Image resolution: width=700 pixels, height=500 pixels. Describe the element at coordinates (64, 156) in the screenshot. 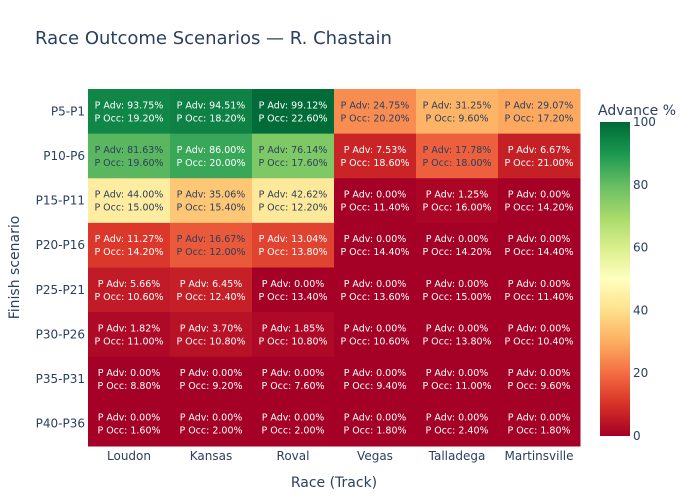

I see `y-tick-label: P10-P6` at that location.